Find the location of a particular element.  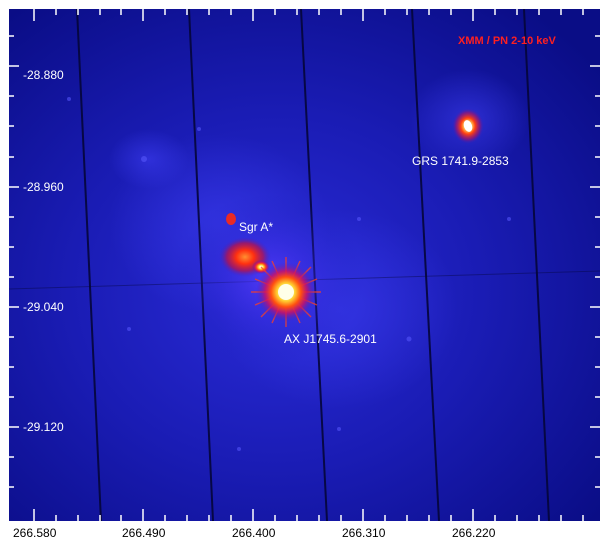

diffuse-emission is located at coordinates (149, 159).